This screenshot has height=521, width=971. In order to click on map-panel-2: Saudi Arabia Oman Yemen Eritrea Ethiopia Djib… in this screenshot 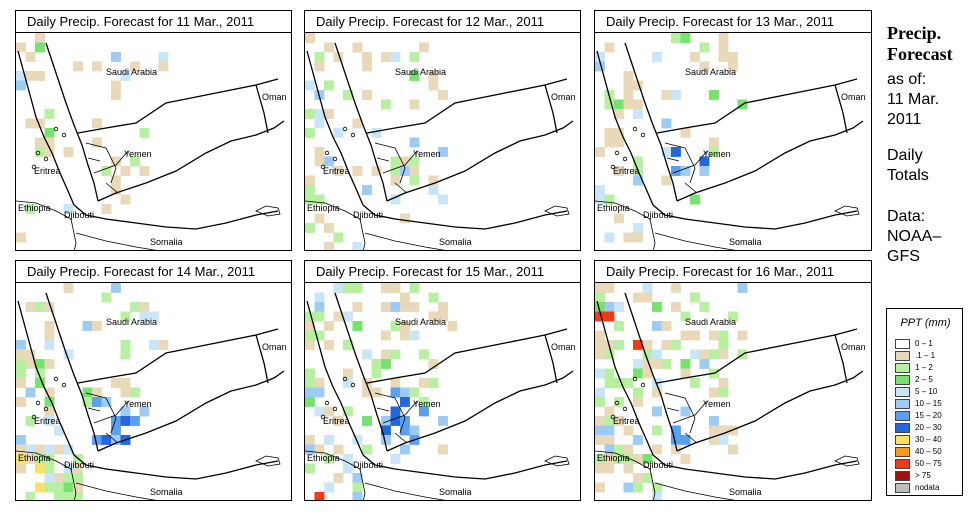, I will do `click(442, 141)`.